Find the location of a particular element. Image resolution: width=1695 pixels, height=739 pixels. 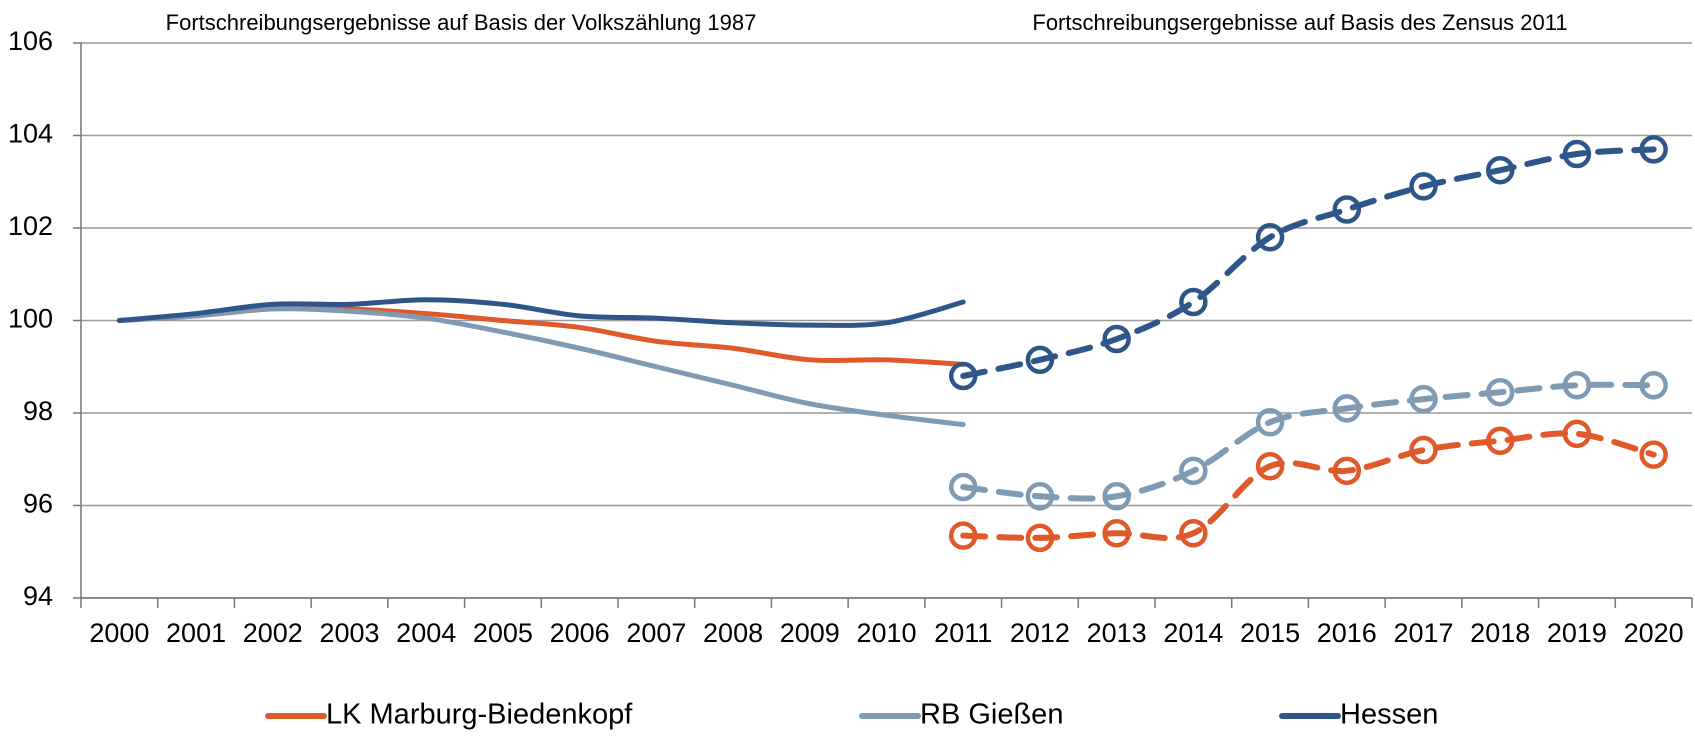

y-tick-label: 102 is located at coordinates (30, 226).